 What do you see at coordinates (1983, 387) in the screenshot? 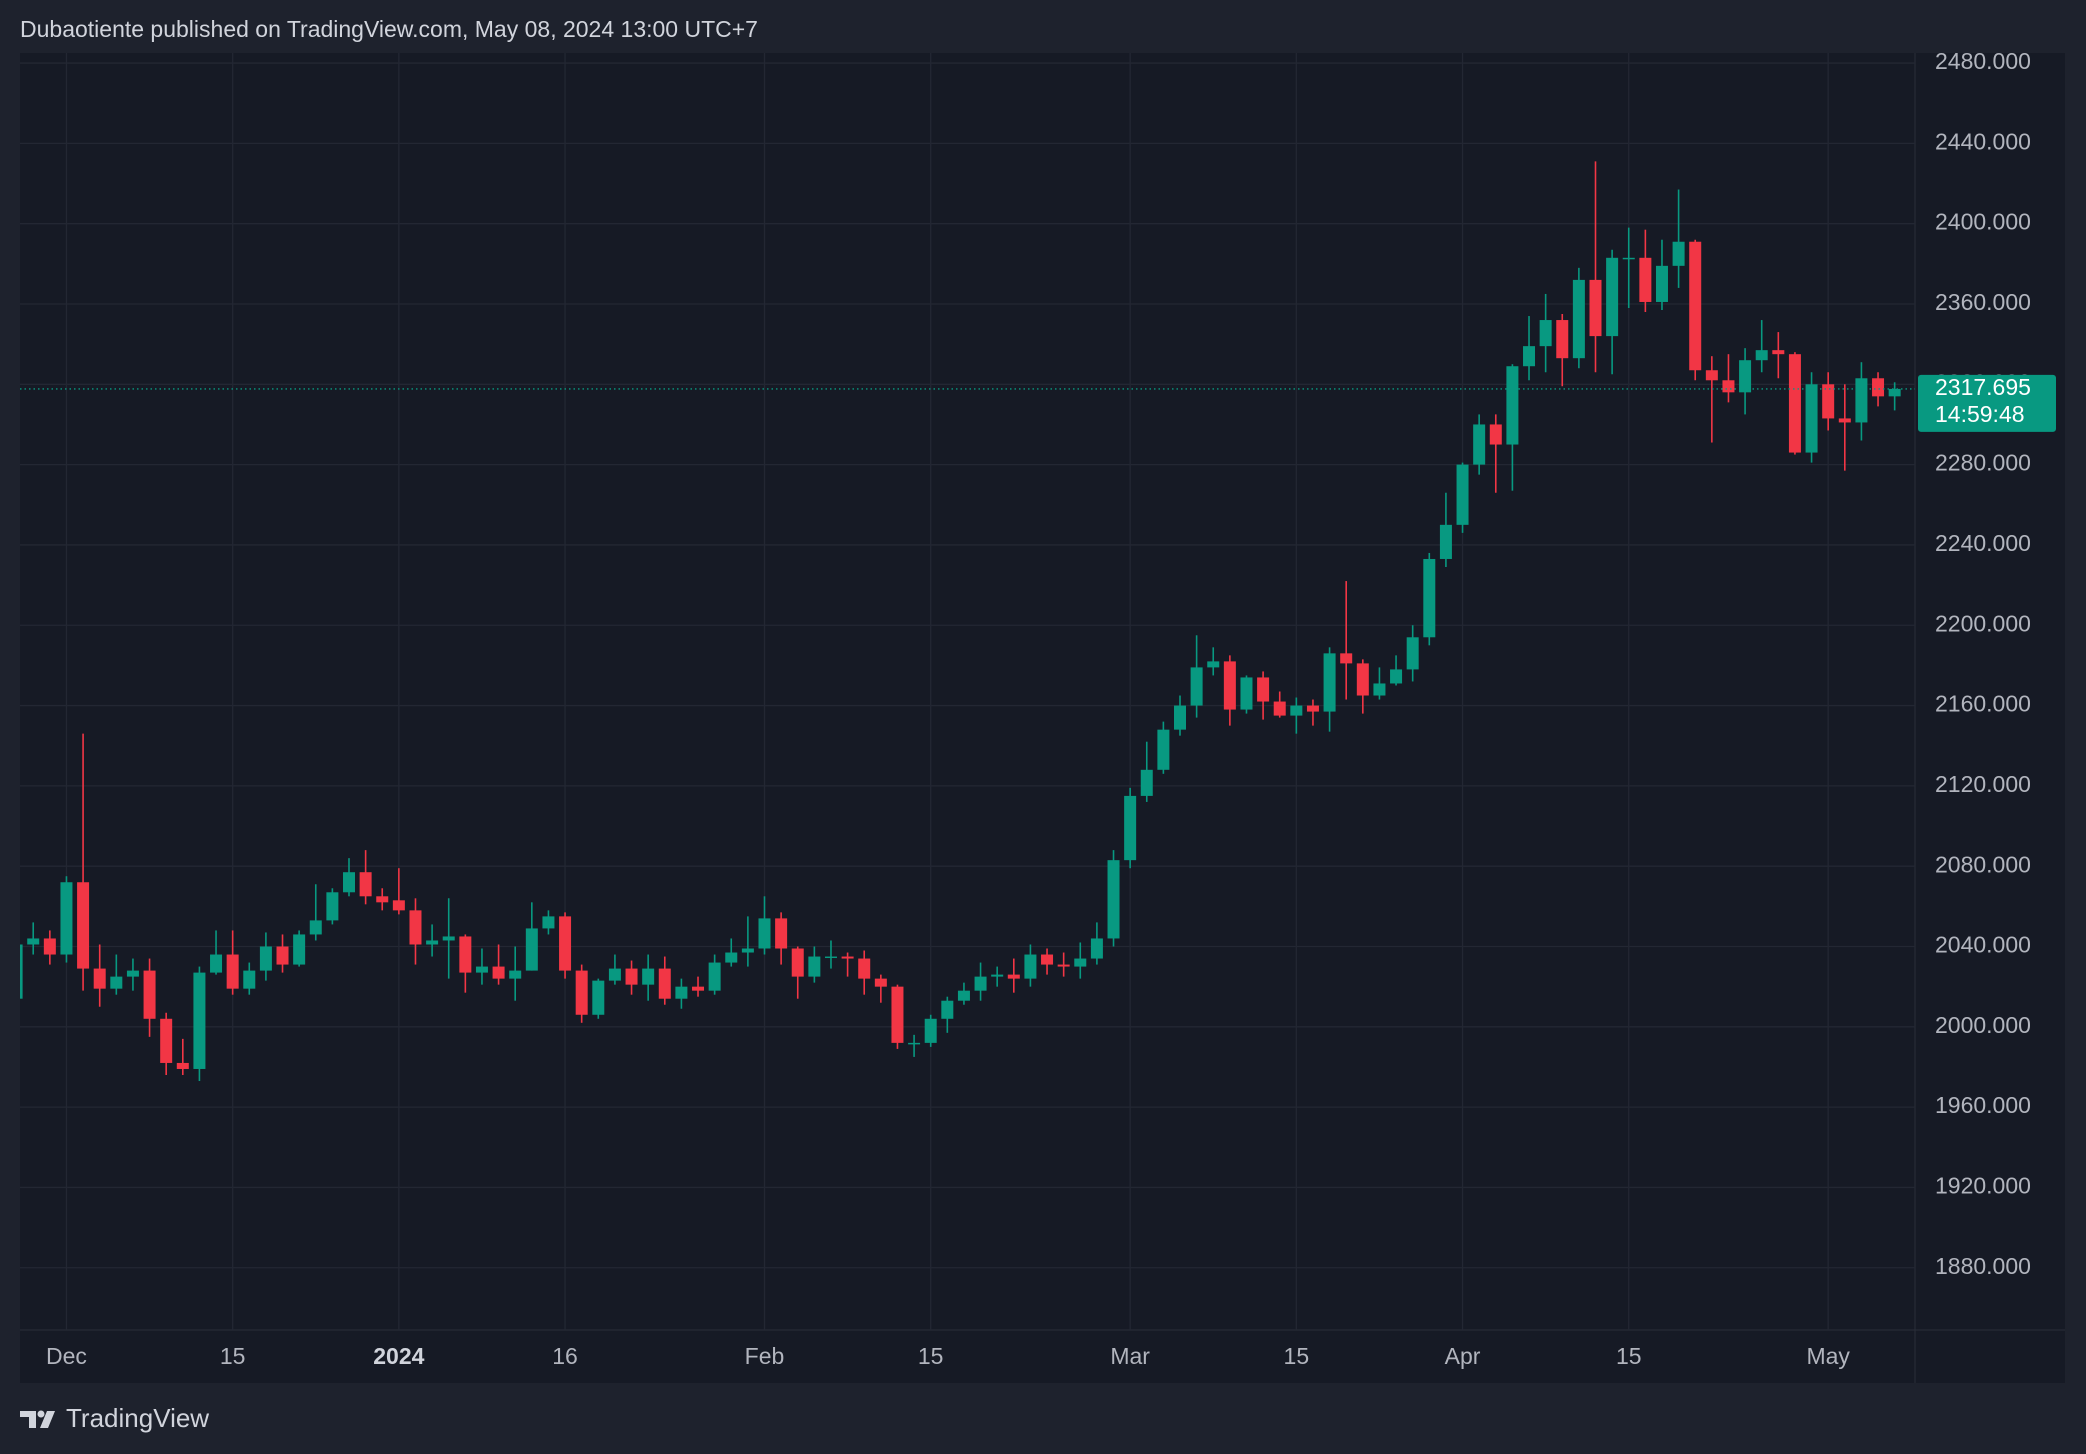
I see `last-price-label: 2317.695` at bounding box center [1983, 387].